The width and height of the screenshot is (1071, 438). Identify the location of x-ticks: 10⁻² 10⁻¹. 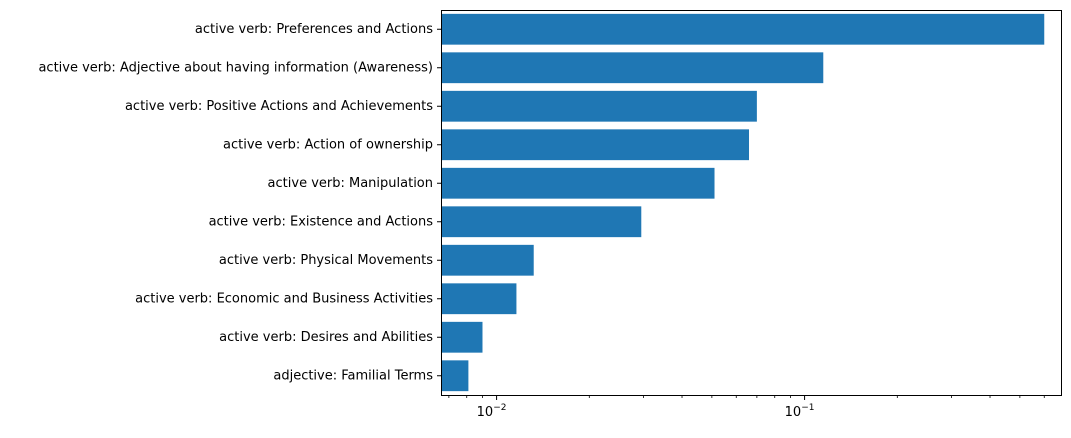
(746, 407).